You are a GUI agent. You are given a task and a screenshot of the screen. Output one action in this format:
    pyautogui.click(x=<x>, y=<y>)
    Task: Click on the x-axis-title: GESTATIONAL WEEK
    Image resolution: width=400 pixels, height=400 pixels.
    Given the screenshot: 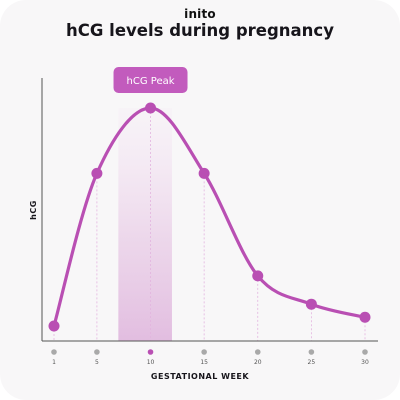 What is the action you would take?
    pyautogui.click(x=200, y=376)
    